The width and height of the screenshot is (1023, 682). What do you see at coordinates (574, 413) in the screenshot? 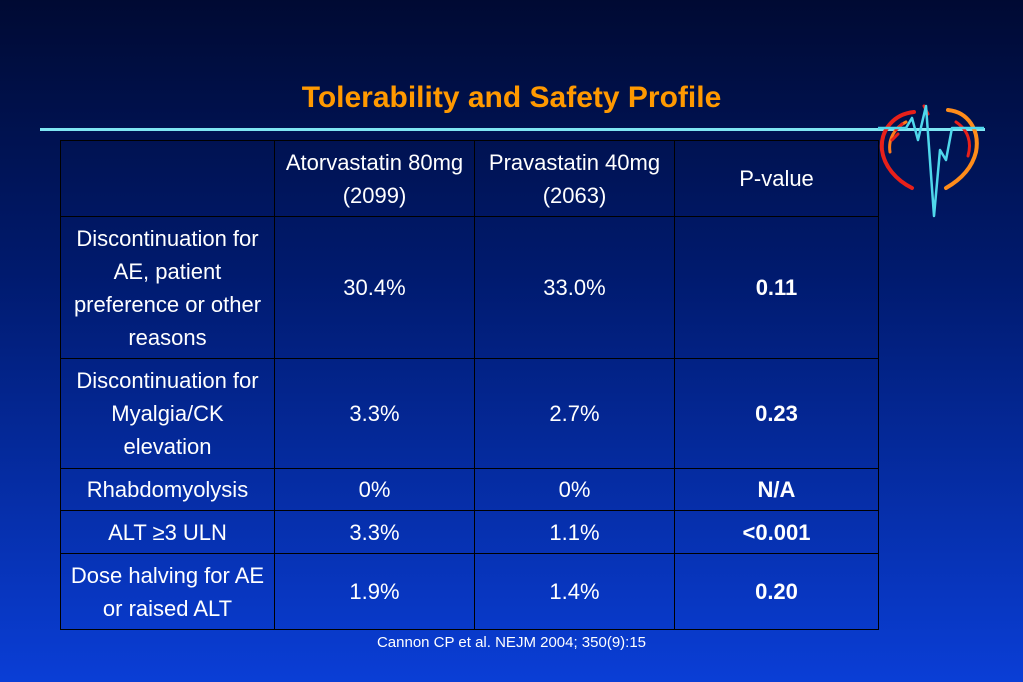
I see `pravastatin-value: 2.7%` at bounding box center [574, 413].